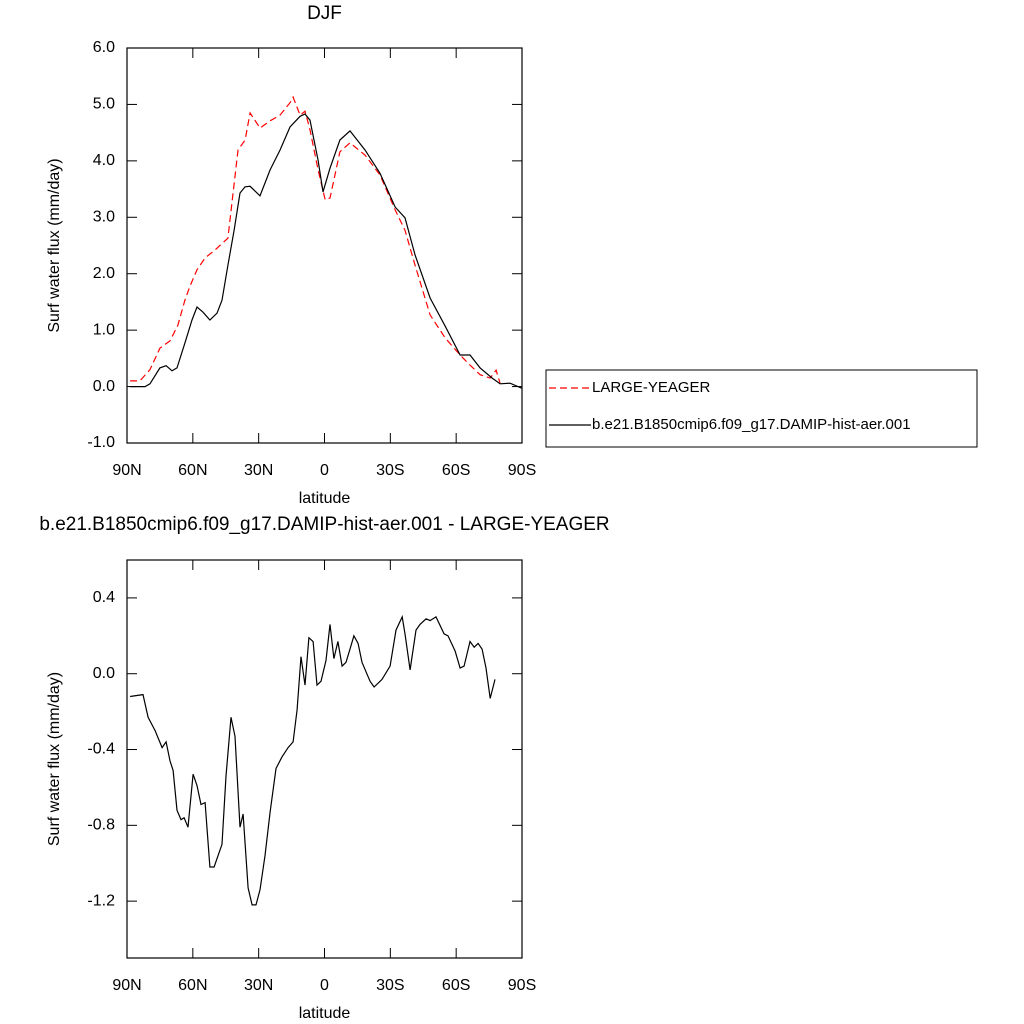  What do you see at coordinates (651, 387) in the screenshot?
I see `legend-label: LARGE-YEAGER` at bounding box center [651, 387].